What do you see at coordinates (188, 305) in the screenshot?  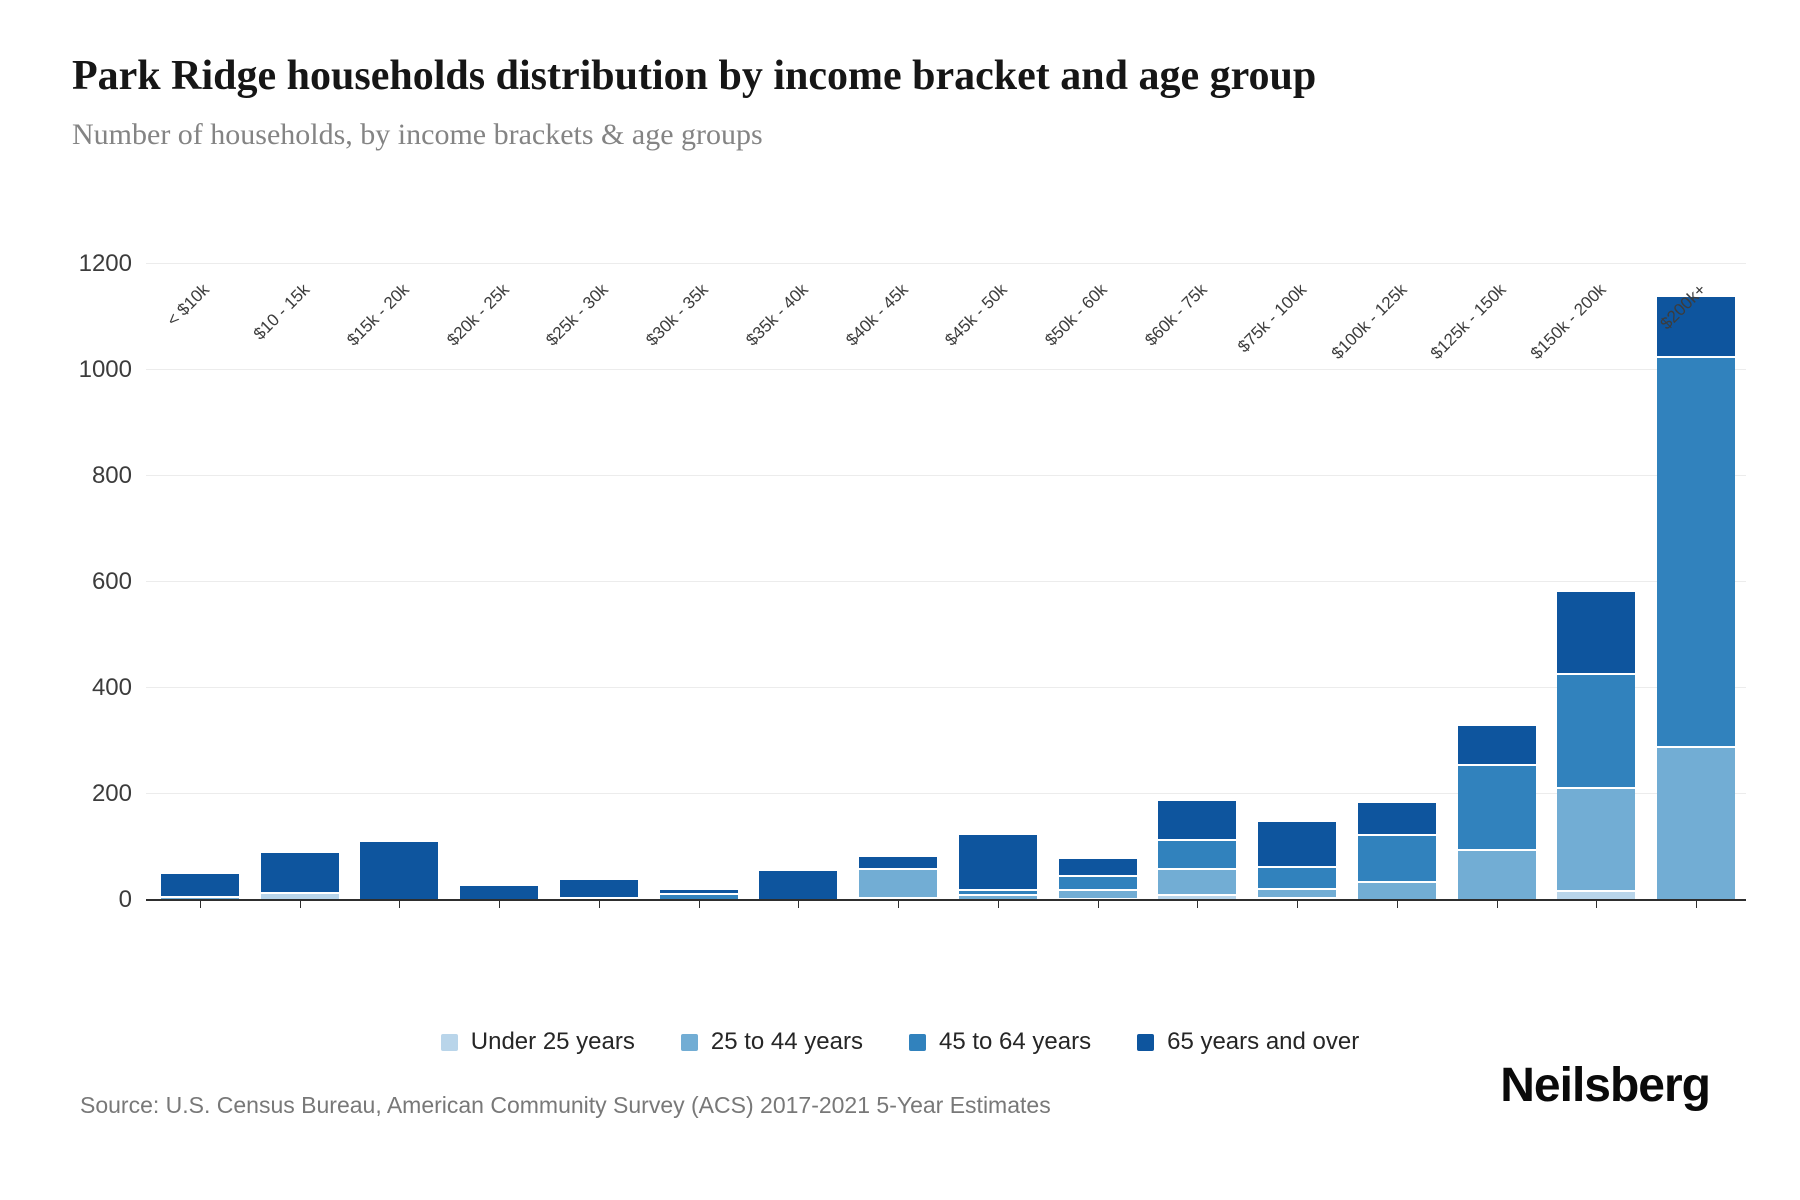 I see `x-tick-label: < $10k` at bounding box center [188, 305].